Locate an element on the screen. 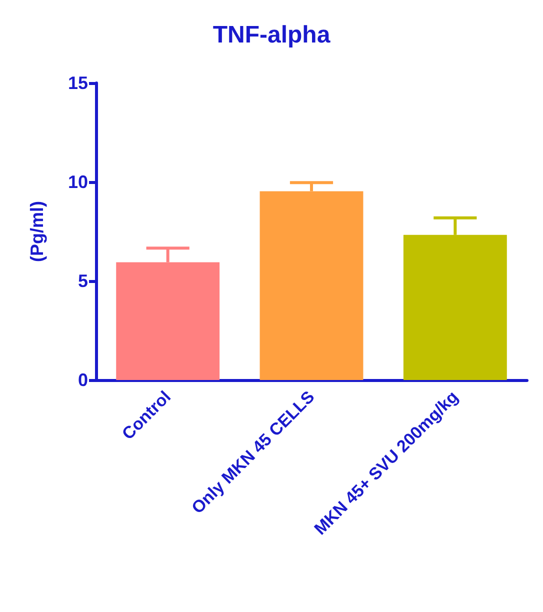  chart-title: TNF-alpha is located at coordinates (271, 35).